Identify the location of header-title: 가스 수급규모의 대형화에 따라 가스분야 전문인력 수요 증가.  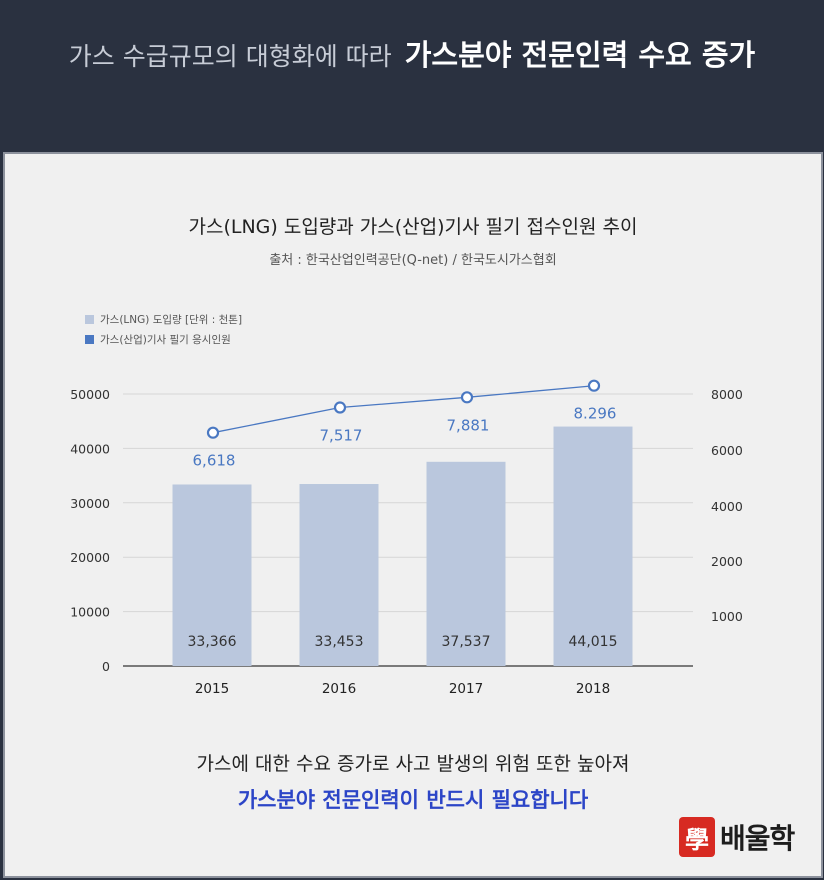
(412, 53).